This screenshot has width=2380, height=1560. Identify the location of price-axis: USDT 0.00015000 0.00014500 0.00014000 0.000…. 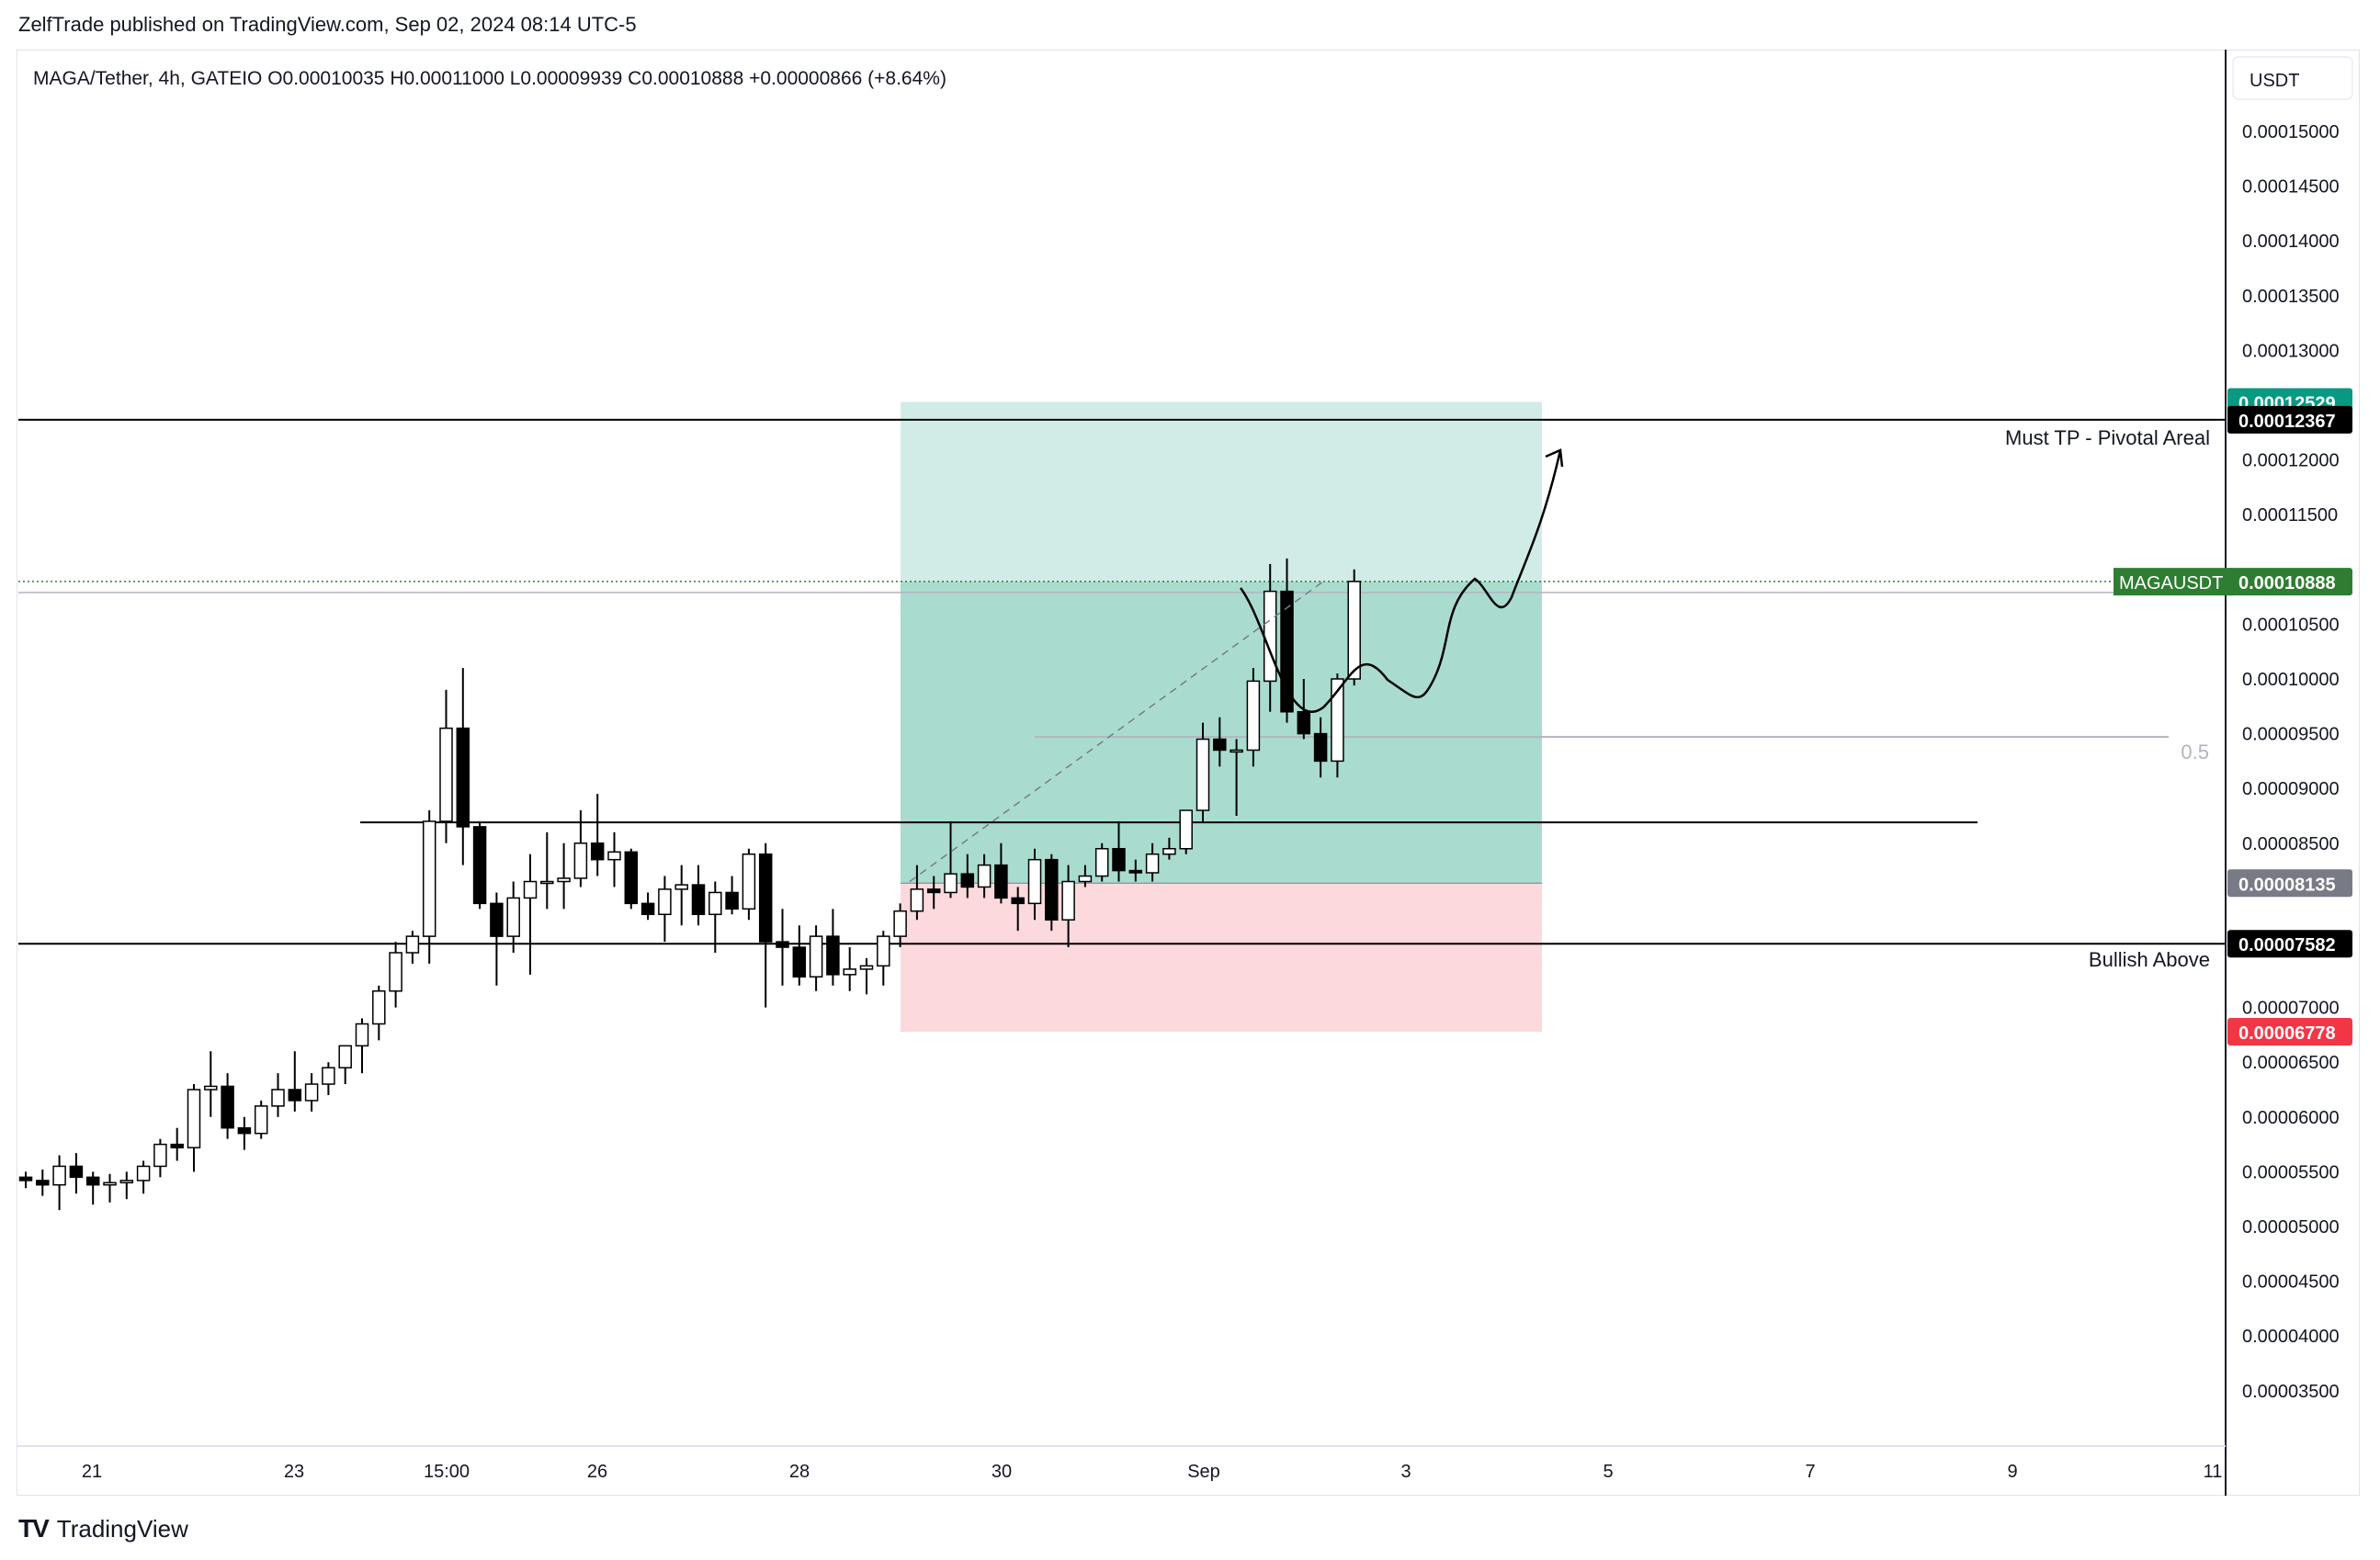
(2289, 773).